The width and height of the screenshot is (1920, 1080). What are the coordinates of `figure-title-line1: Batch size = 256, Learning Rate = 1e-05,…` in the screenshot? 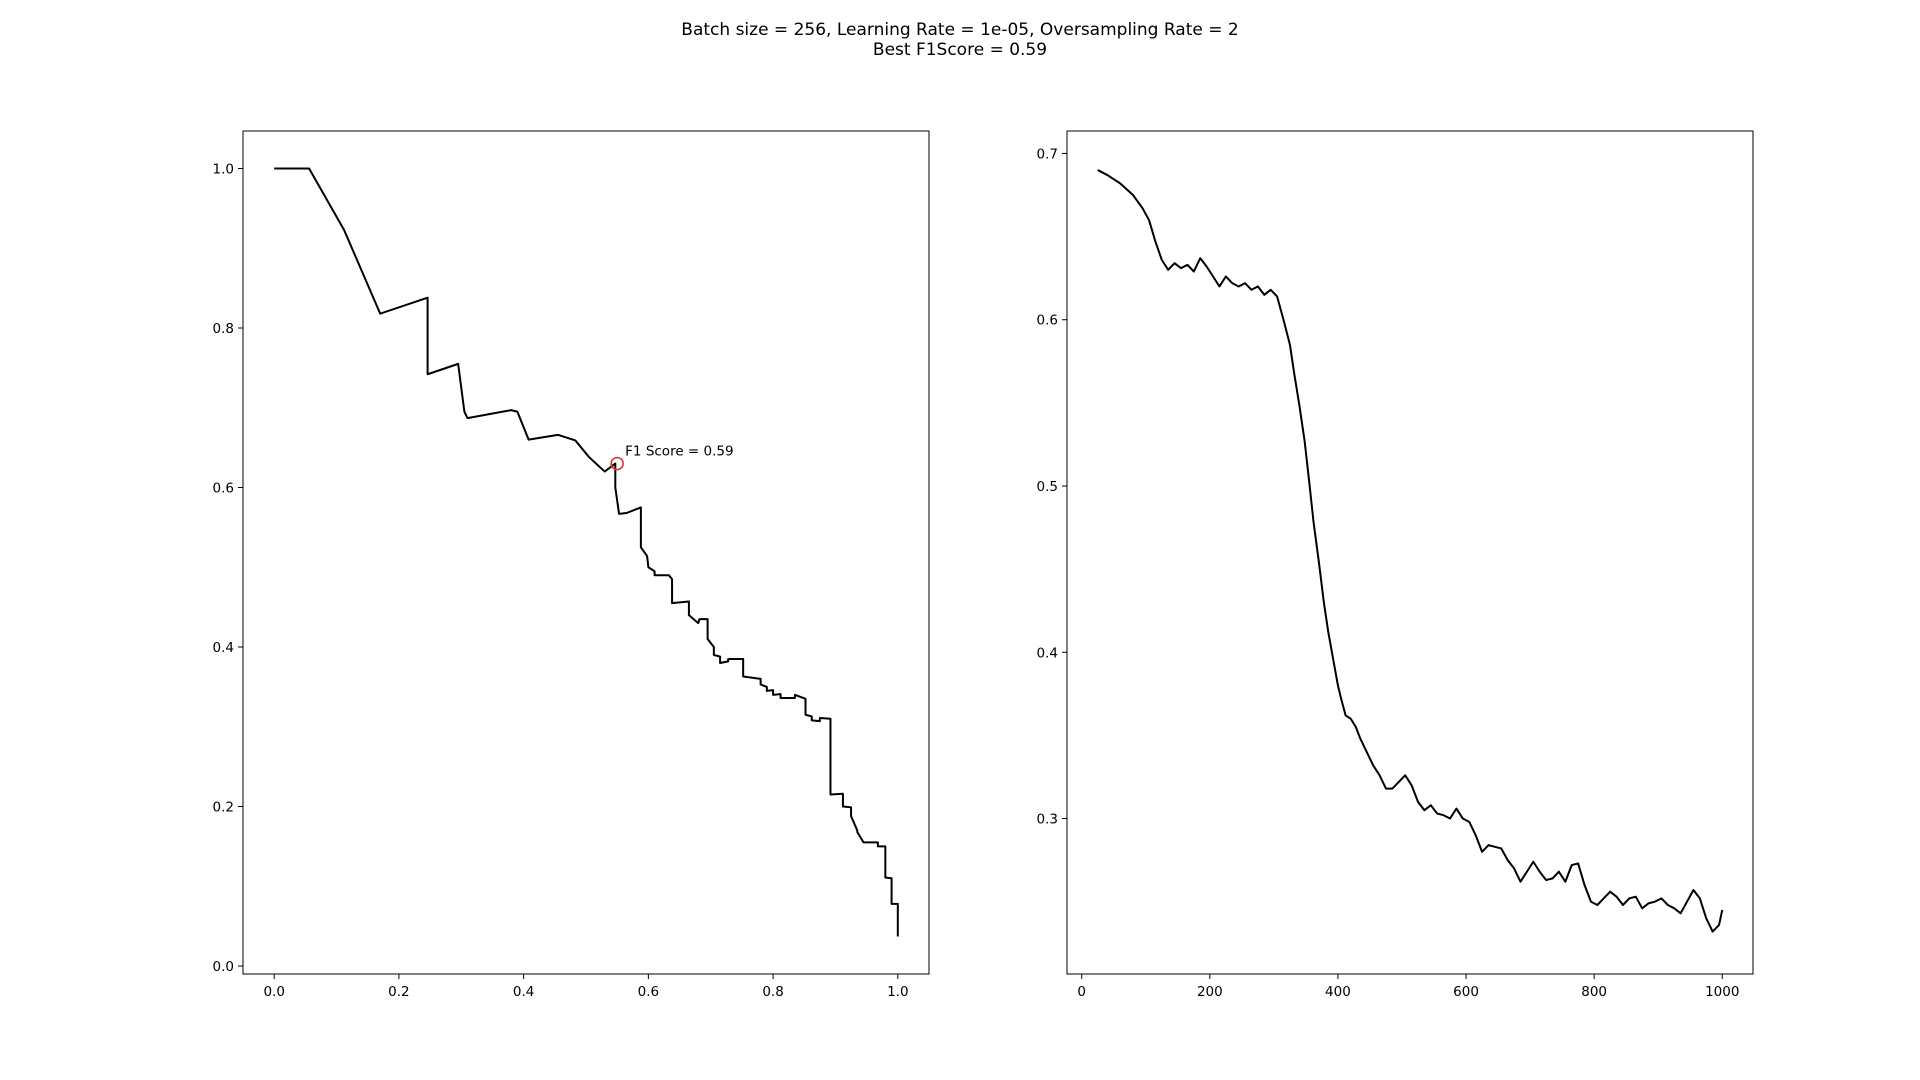 It's located at (960, 30).